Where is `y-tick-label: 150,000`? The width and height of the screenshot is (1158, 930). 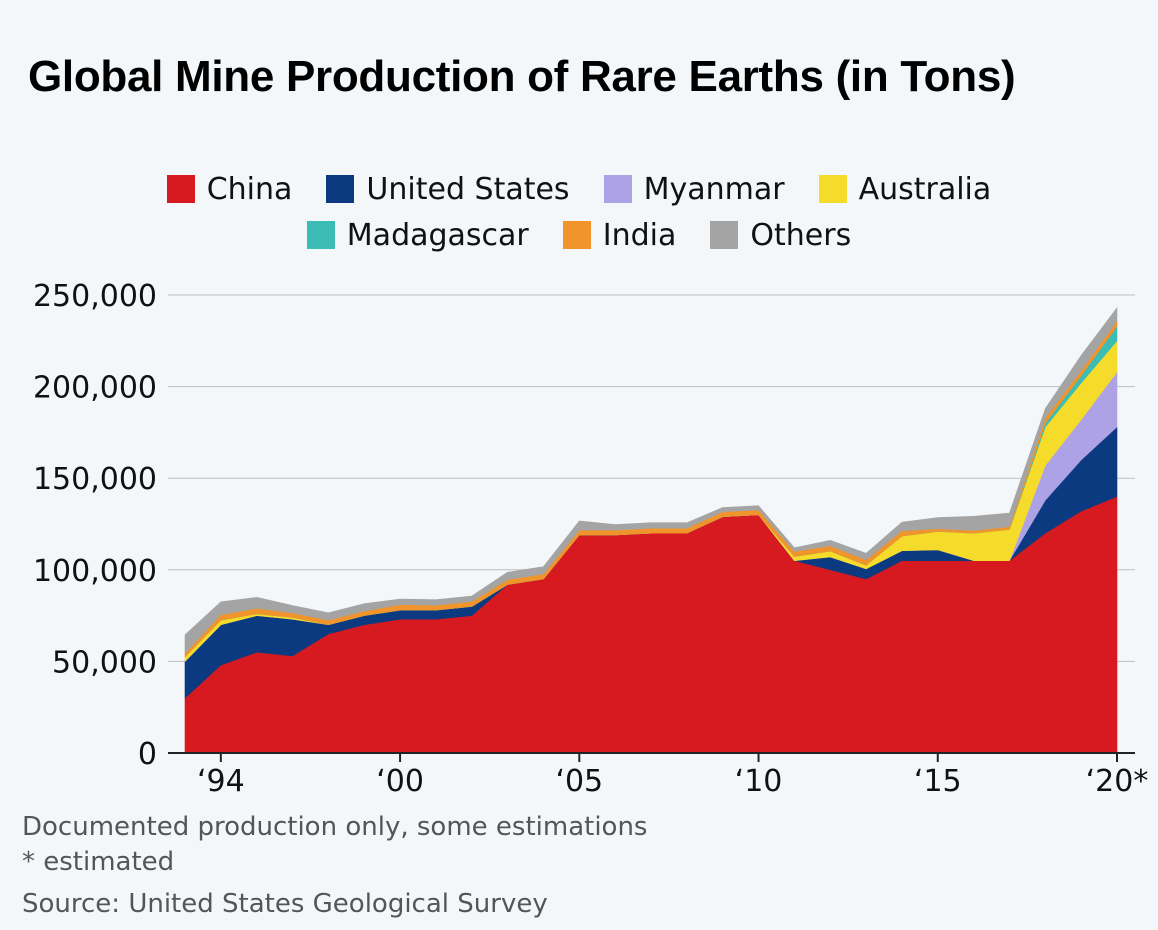 y-tick-label: 150,000 is located at coordinates (95, 479).